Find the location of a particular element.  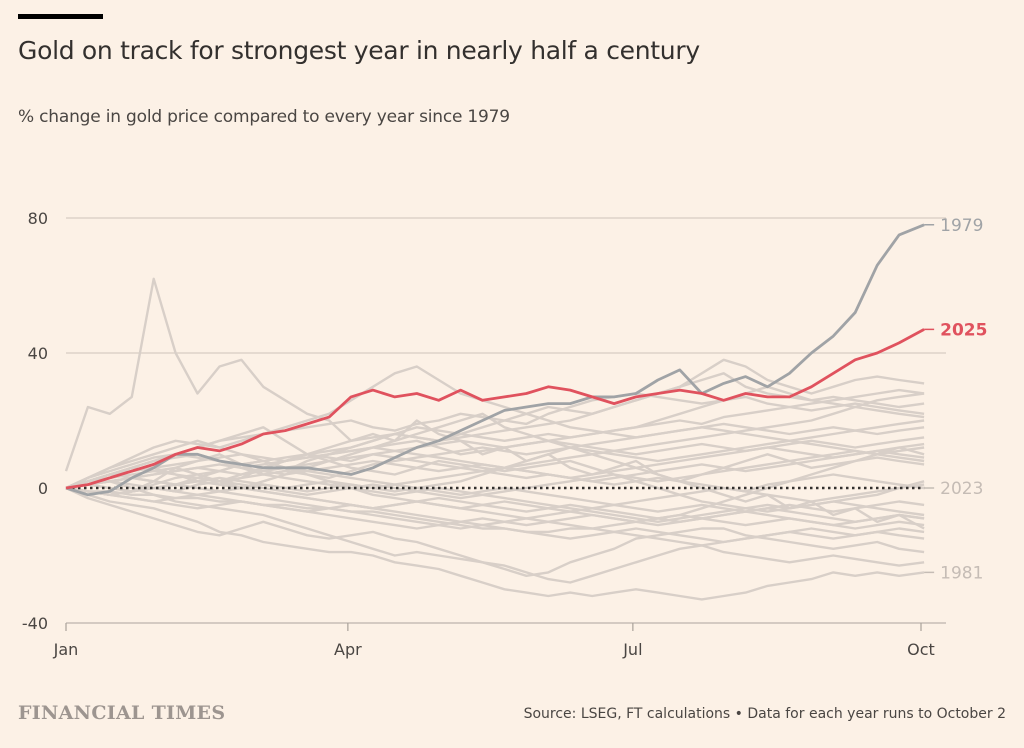

ft-logo-wordmark: FINANCIAL TIMES is located at coordinates (122, 713).